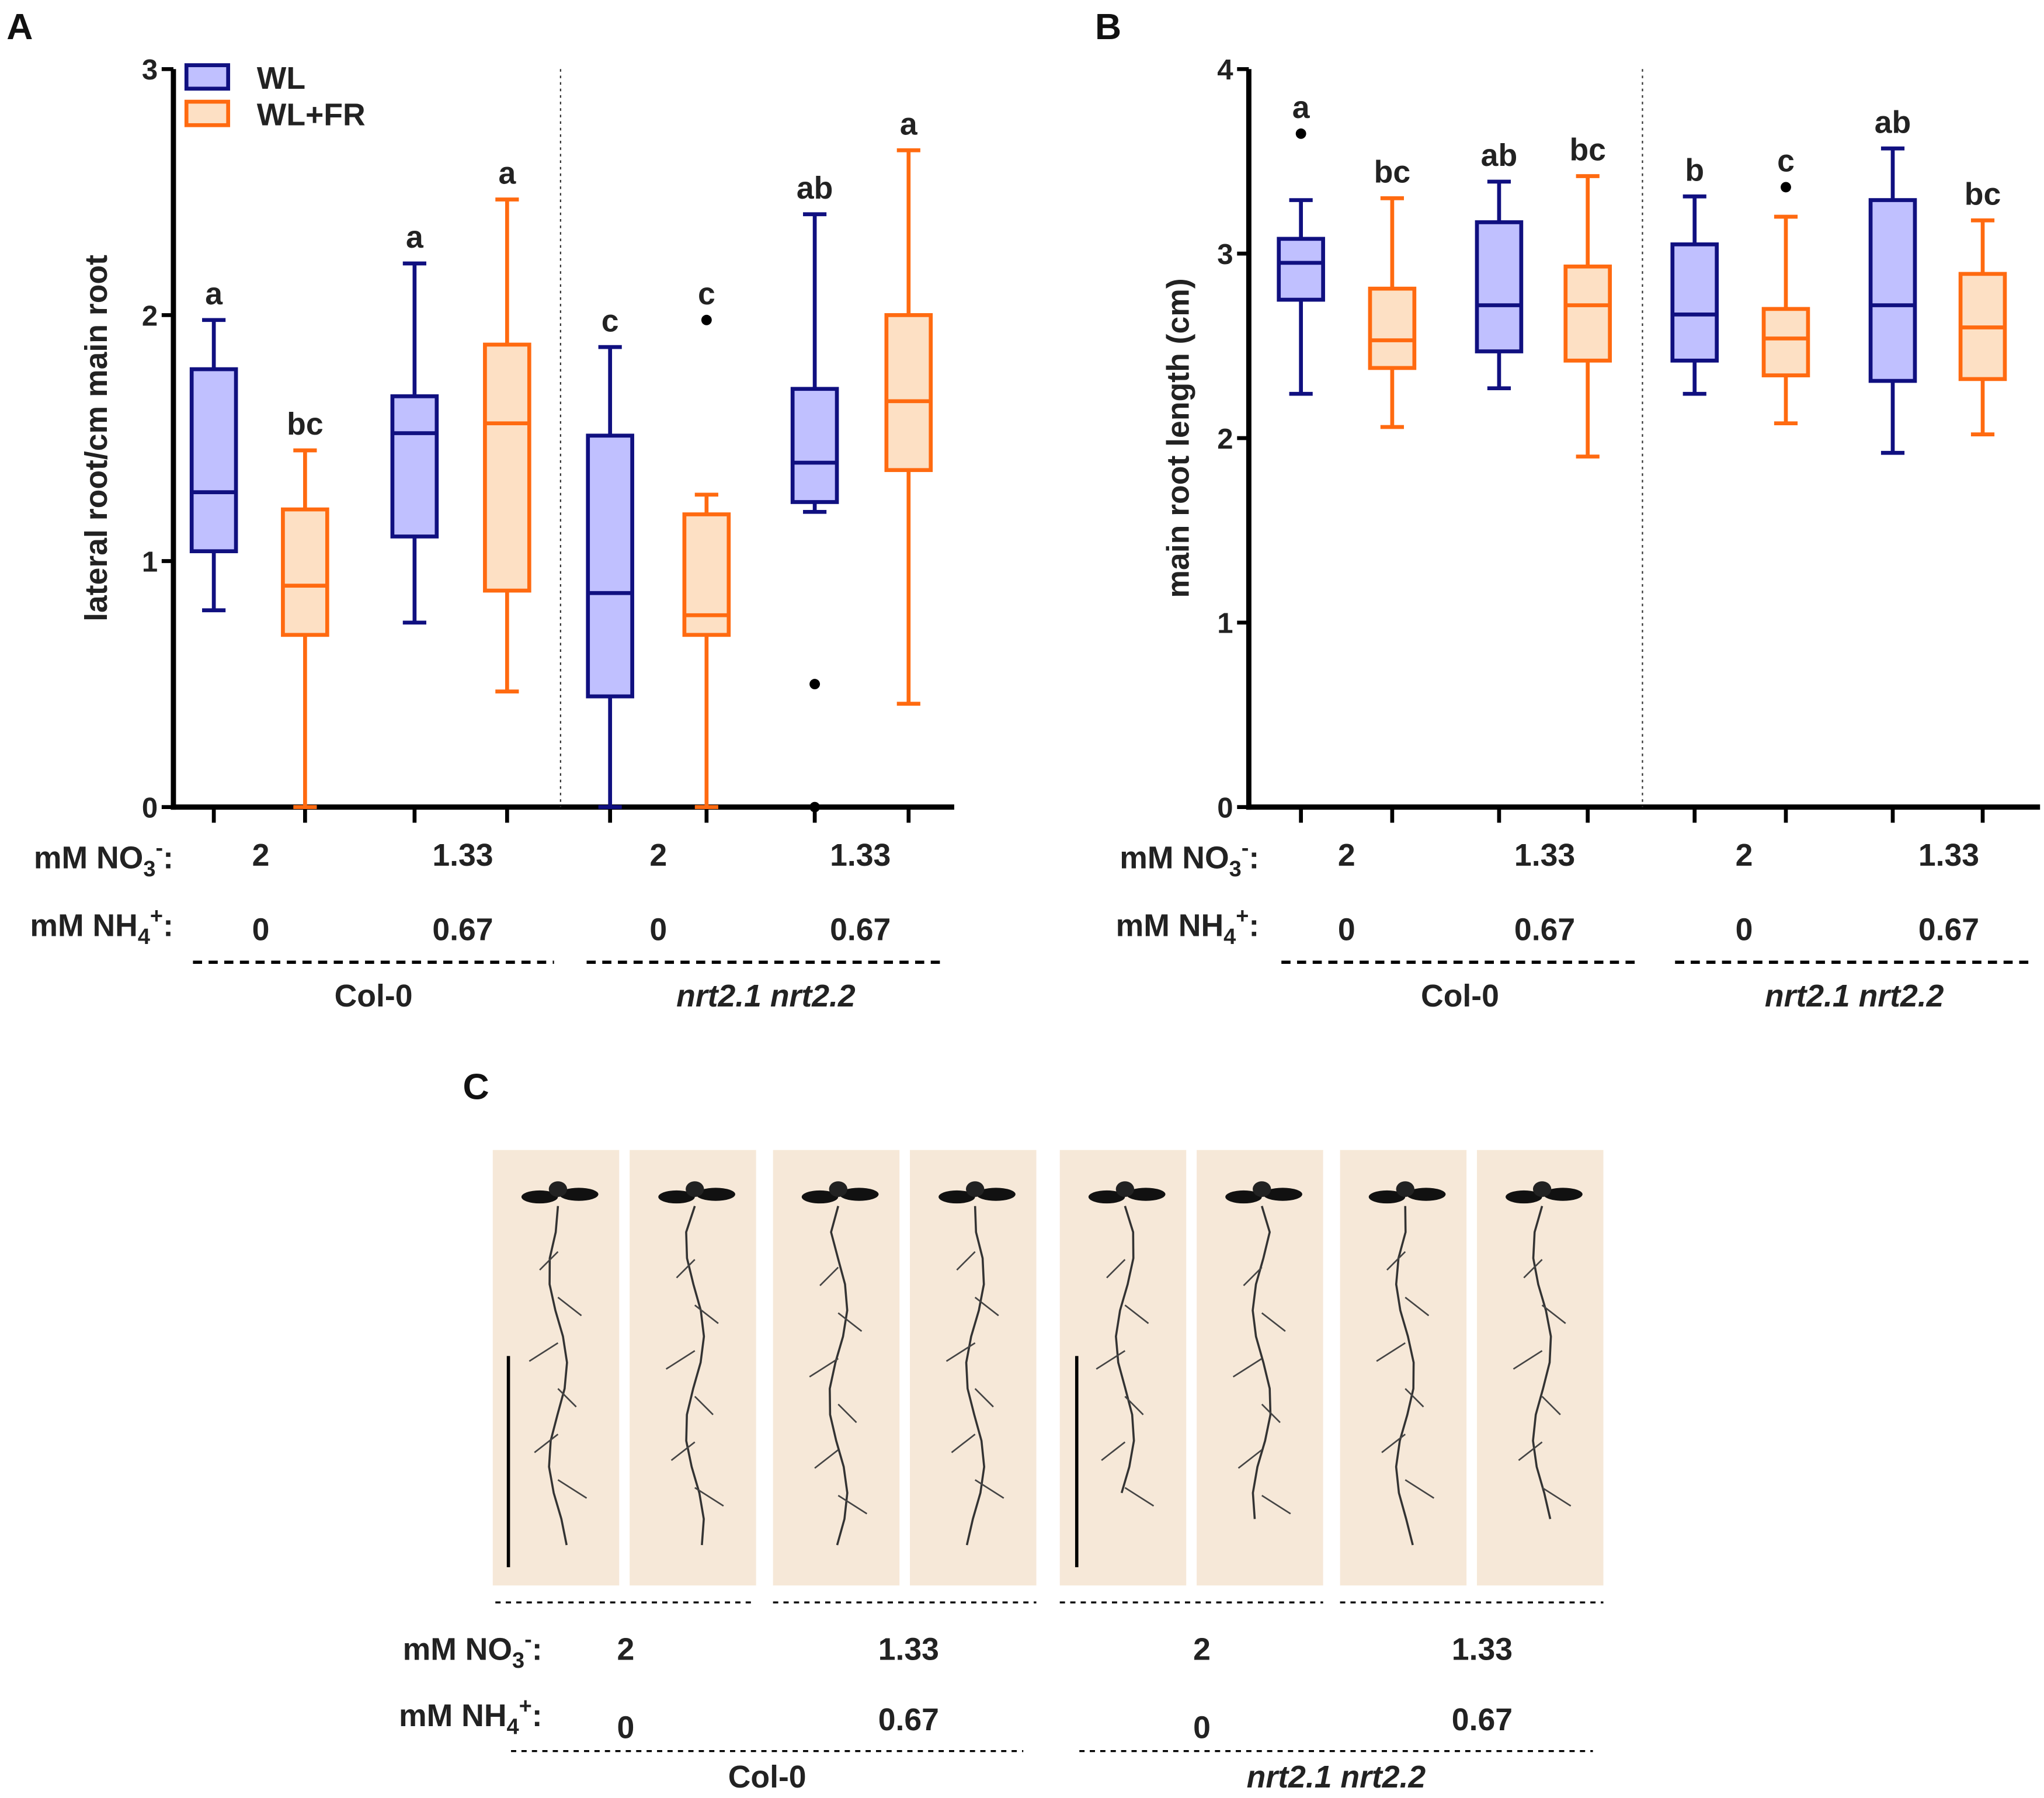  What do you see at coordinates (1392, 172) in the screenshot?
I see `significance-letter: bc` at bounding box center [1392, 172].